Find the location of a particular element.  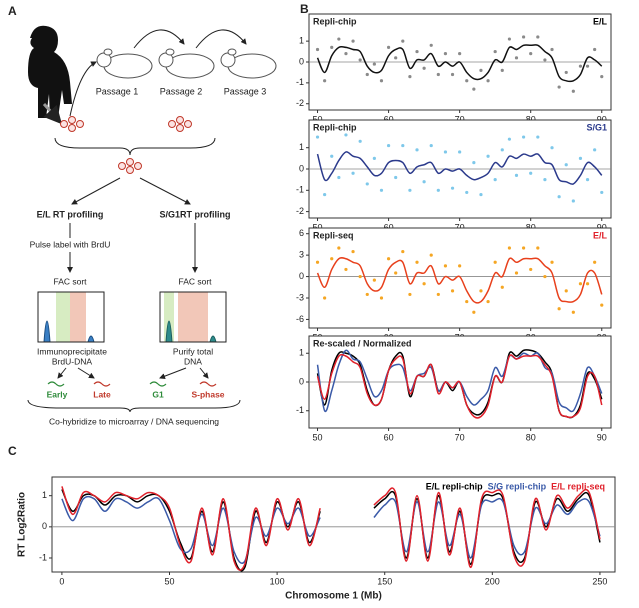

panel-label: C is located at coordinates (12, 451).